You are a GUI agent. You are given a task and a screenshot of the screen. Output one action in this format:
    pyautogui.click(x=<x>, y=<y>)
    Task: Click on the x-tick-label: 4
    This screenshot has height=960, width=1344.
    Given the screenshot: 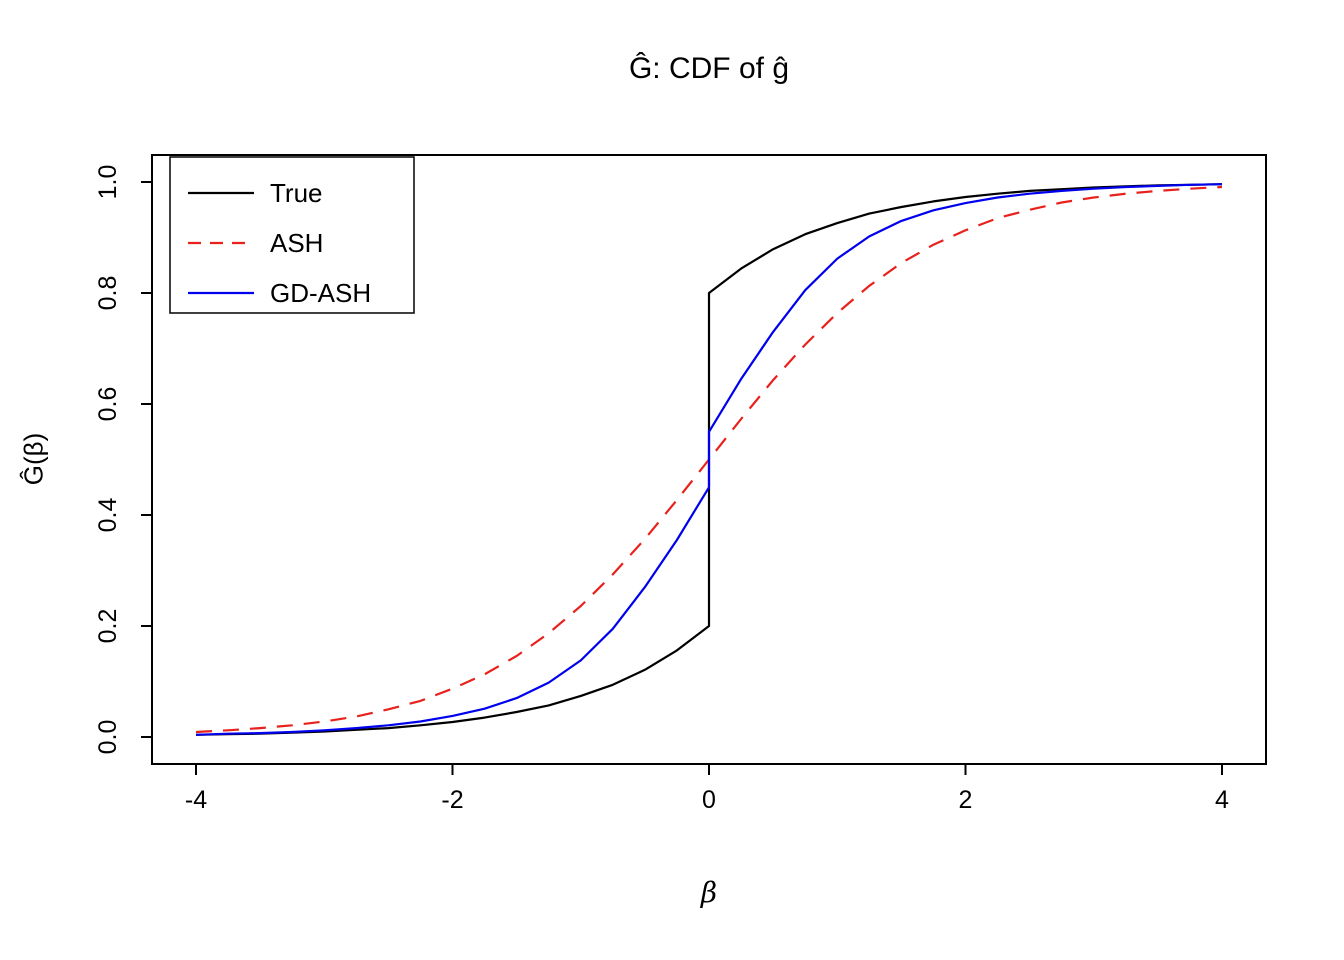 What is the action you would take?
    pyautogui.click(x=1222, y=800)
    